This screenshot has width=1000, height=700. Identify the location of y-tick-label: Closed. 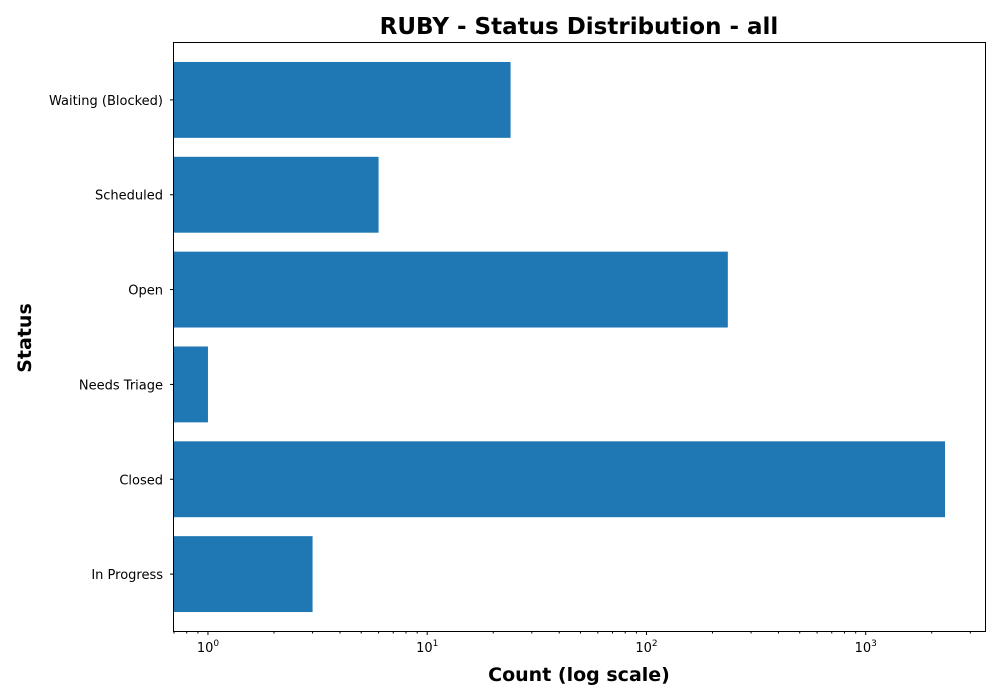
(141, 480).